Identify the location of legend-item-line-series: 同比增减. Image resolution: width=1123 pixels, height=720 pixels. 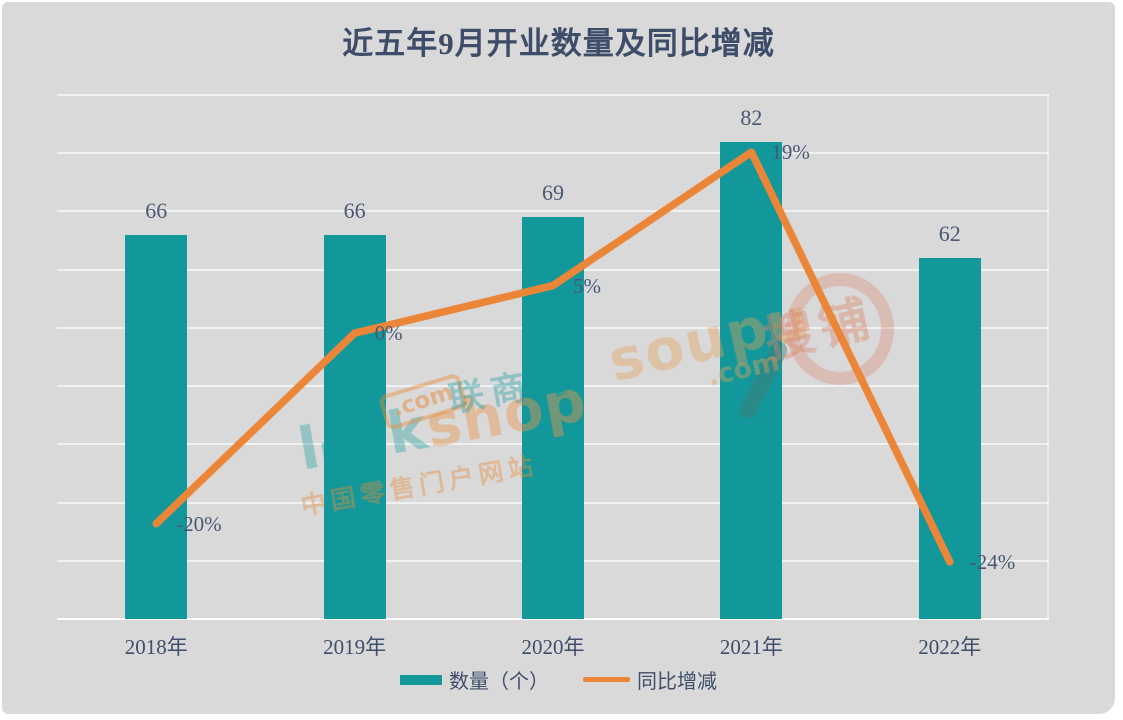
(650, 679).